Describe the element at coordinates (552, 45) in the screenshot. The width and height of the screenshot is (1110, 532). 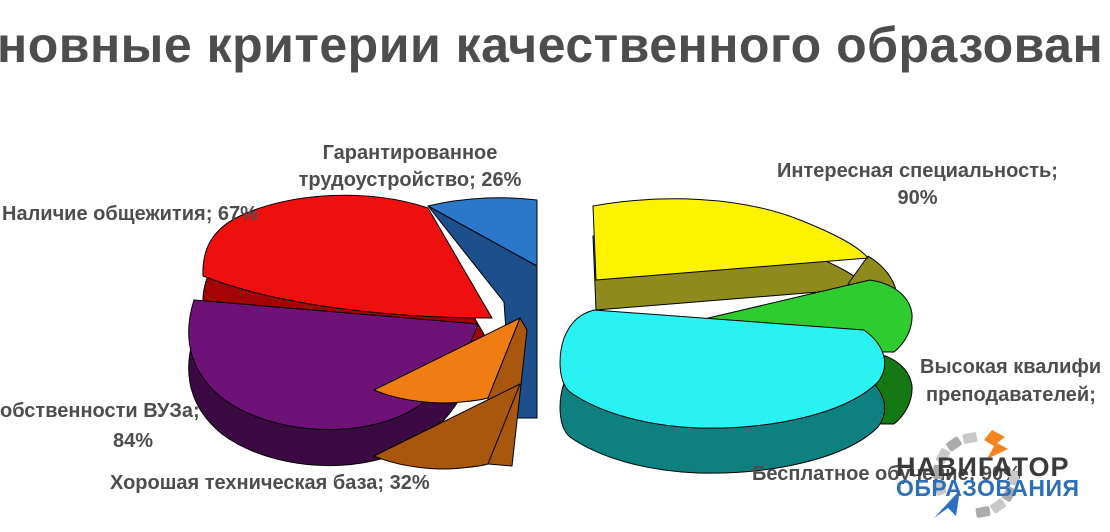
I see `page-title: новные критерии качественного образован` at that location.